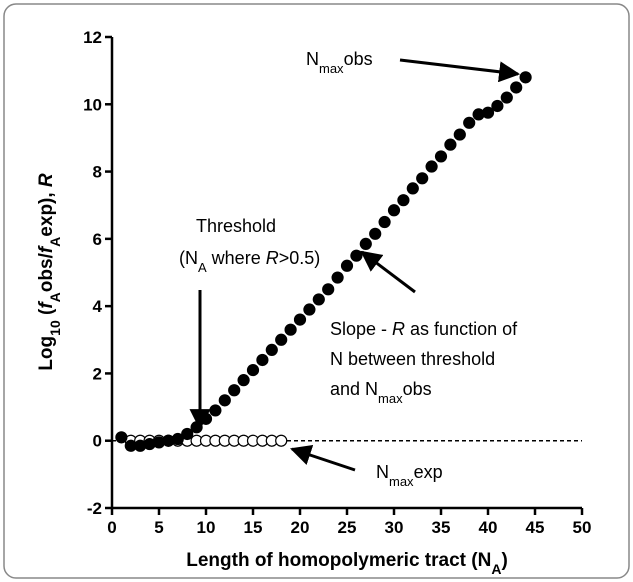 The image size is (633, 582). What do you see at coordinates (347, 527) in the screenshot?
I see `x-tick-label: 25` at bounding box center [347, 527].